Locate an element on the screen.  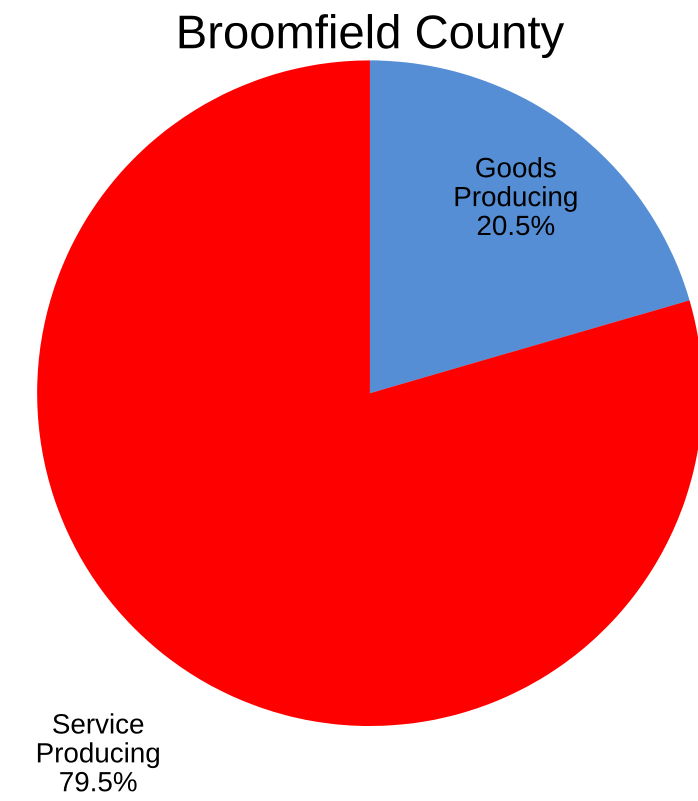
chart-title: Broomfield County is located at coordinates (372, 36).